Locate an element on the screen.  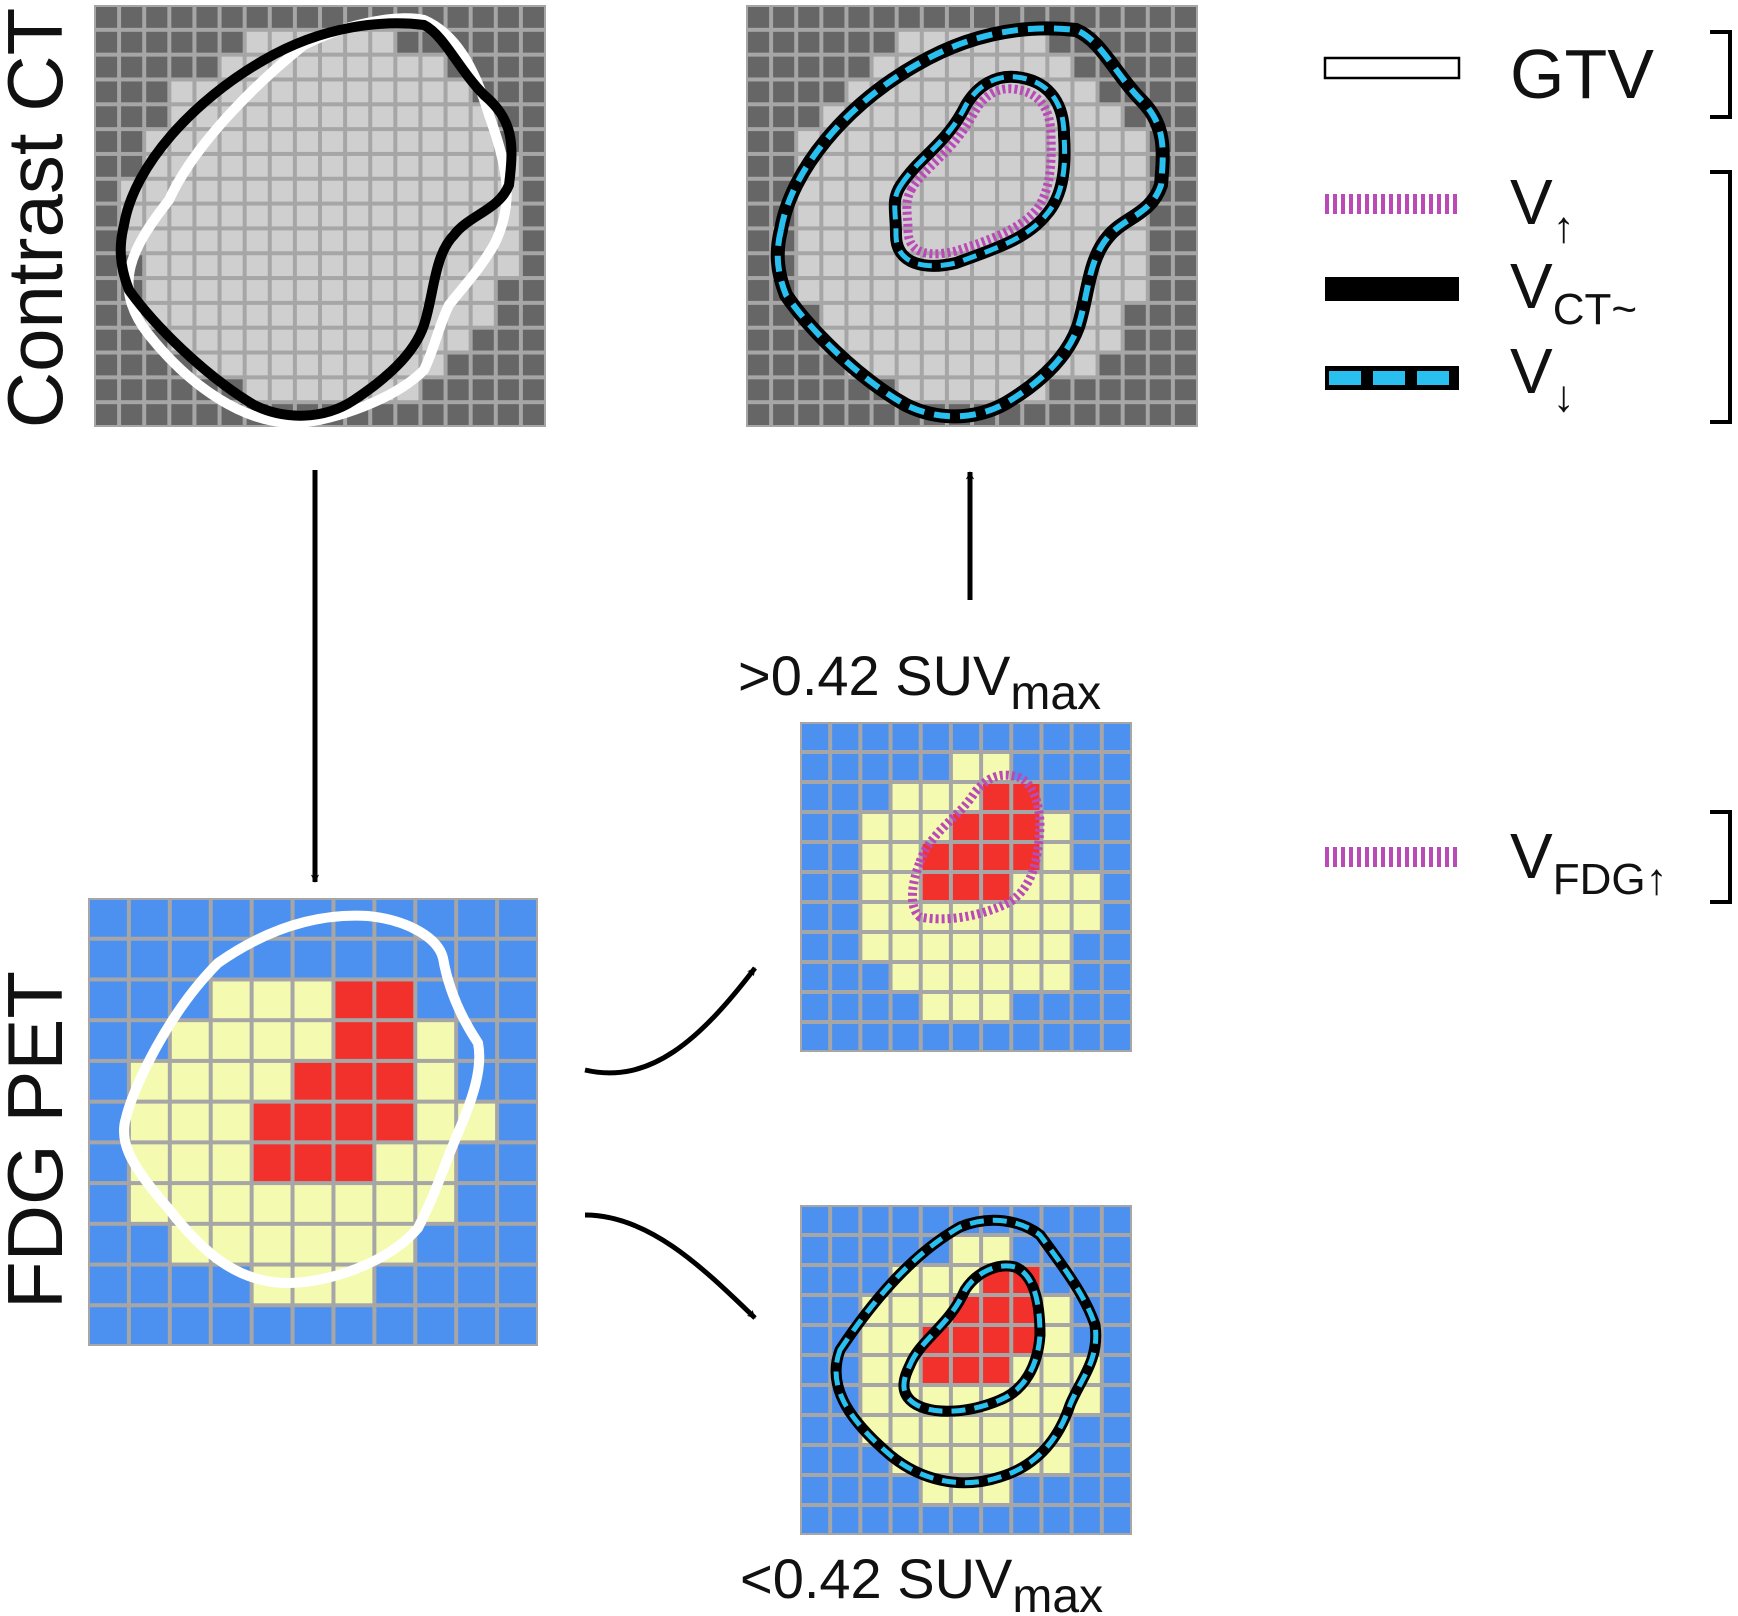
legend: GTV V↑ VCT~ V↓ VFDG↑ is located at coordinates (1527, 467).